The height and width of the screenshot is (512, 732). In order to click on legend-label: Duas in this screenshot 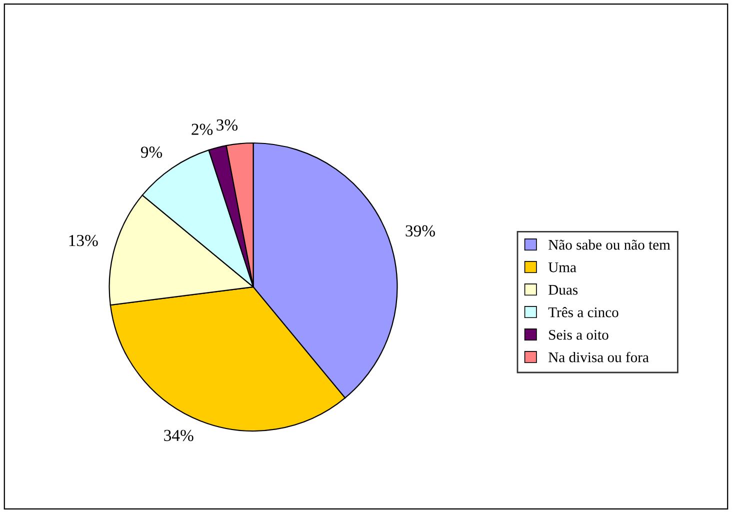, I will do `click(563, 290)`.